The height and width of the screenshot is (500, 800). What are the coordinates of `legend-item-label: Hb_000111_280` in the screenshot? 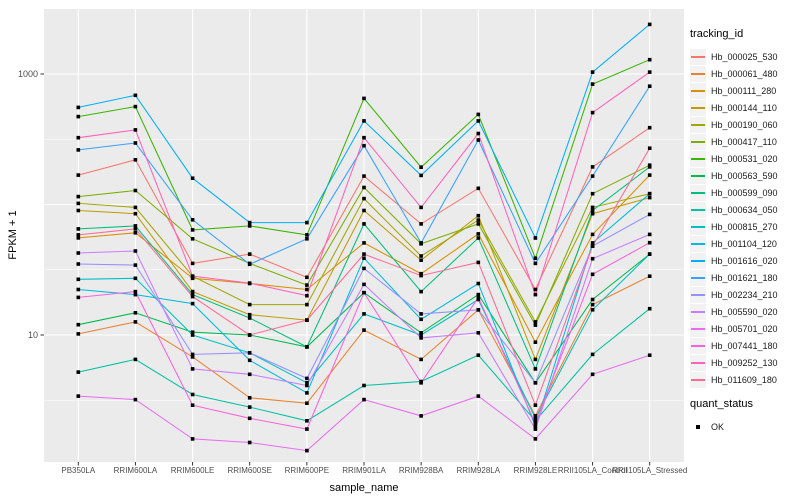 It's located at (744, 90).